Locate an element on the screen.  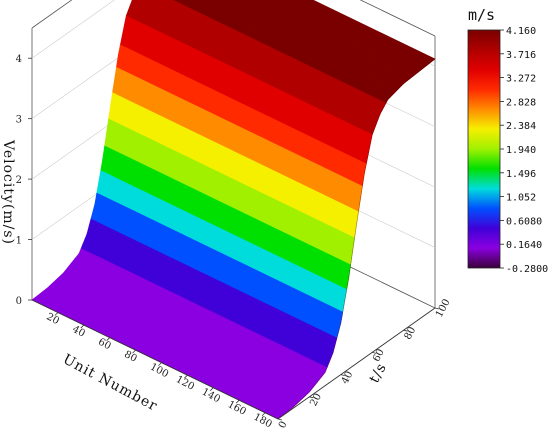
velocity-tick-label: 4 is located at coordinates (19, 59).